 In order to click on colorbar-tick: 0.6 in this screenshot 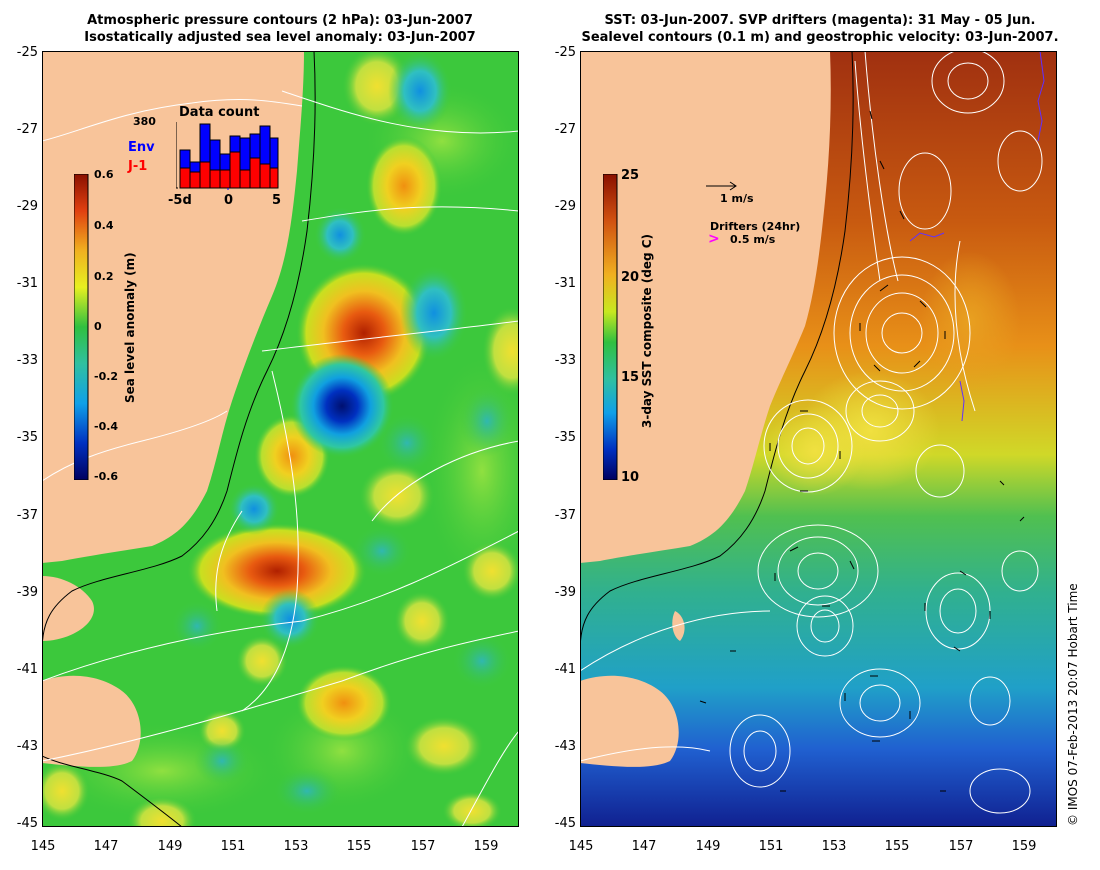, I will do `click(104, 174)`.